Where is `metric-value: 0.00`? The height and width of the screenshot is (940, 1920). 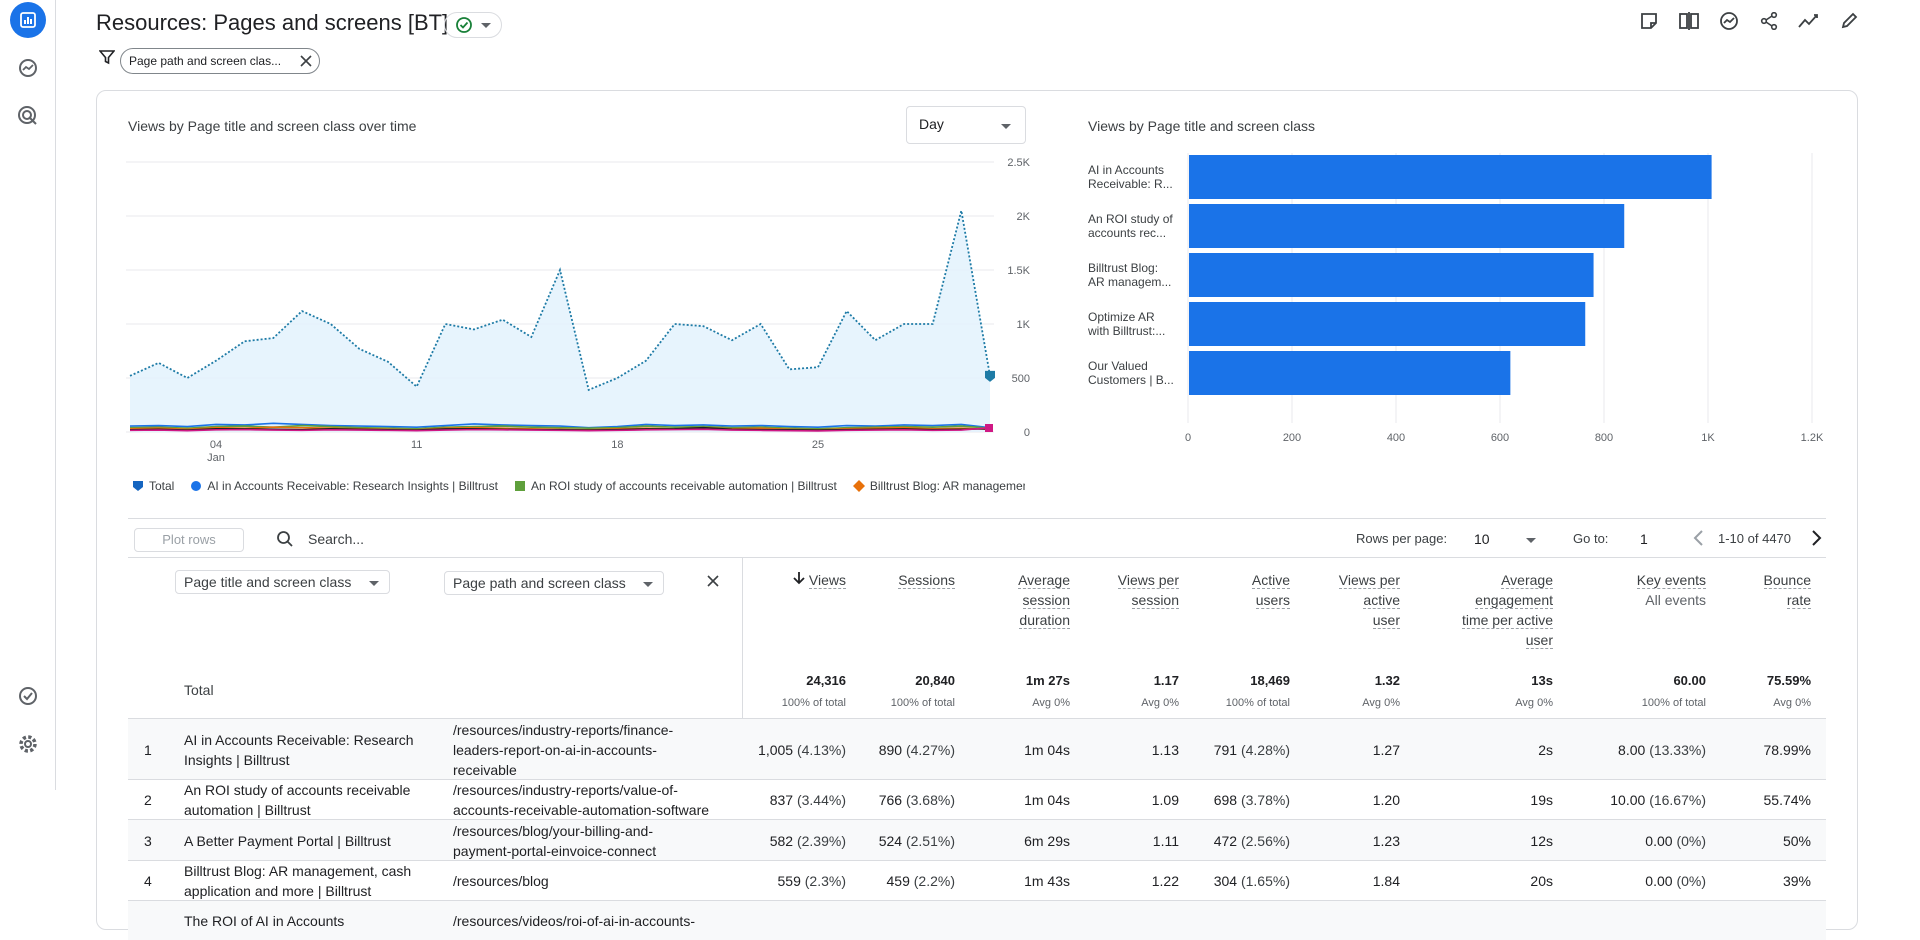
metric-value: 0.00 is located at coordinates (1659, 881).